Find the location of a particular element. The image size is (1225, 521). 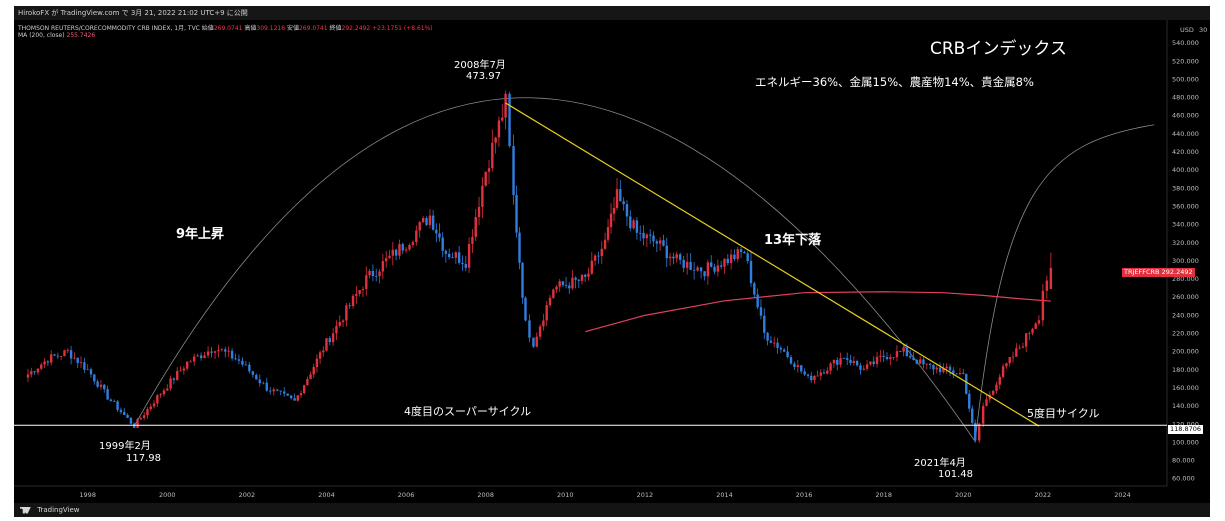

y-tick-label: 340.000 is located at coordinates (1185, 225).